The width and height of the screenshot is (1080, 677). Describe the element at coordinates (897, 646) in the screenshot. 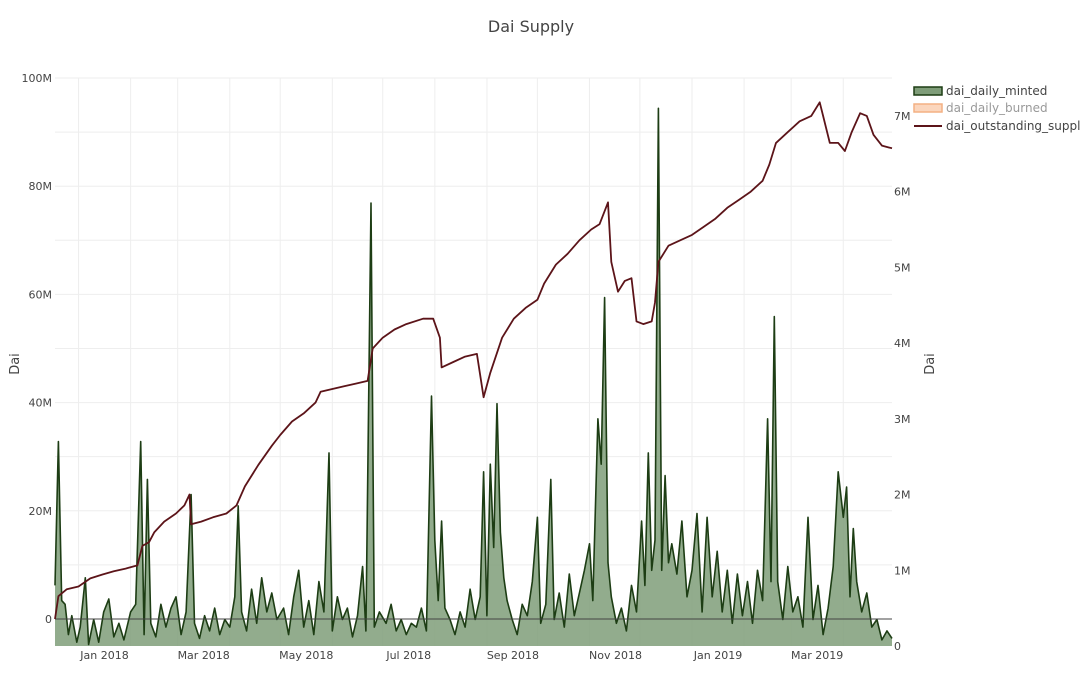

I see `right-tick-label: 0` at that location.